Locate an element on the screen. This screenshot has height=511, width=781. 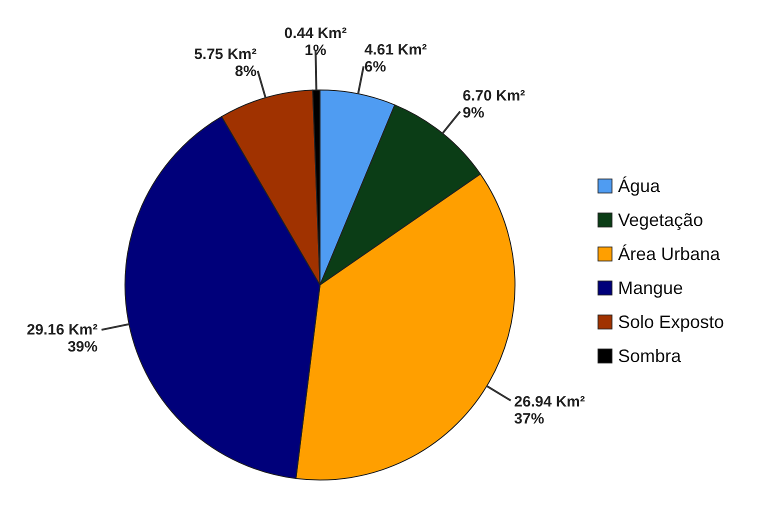
legend-label: Solo Exposto is located at coordinates (671, 322).